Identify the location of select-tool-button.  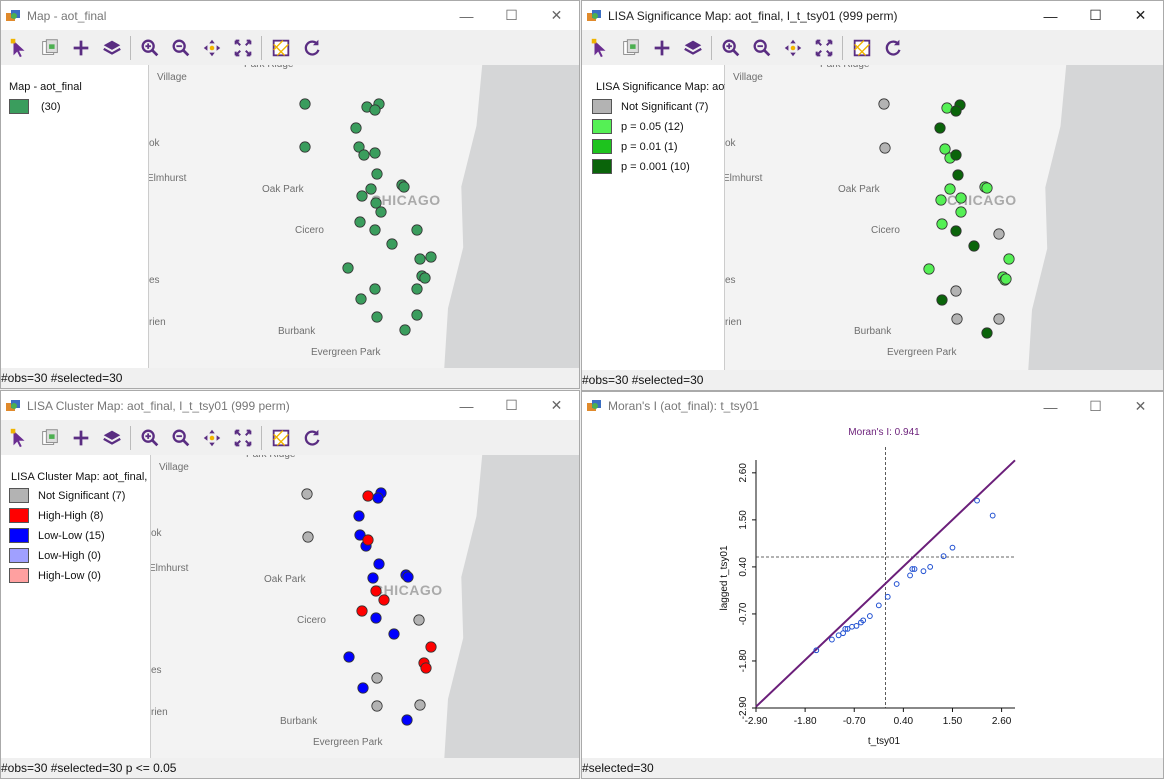
(18, 48).